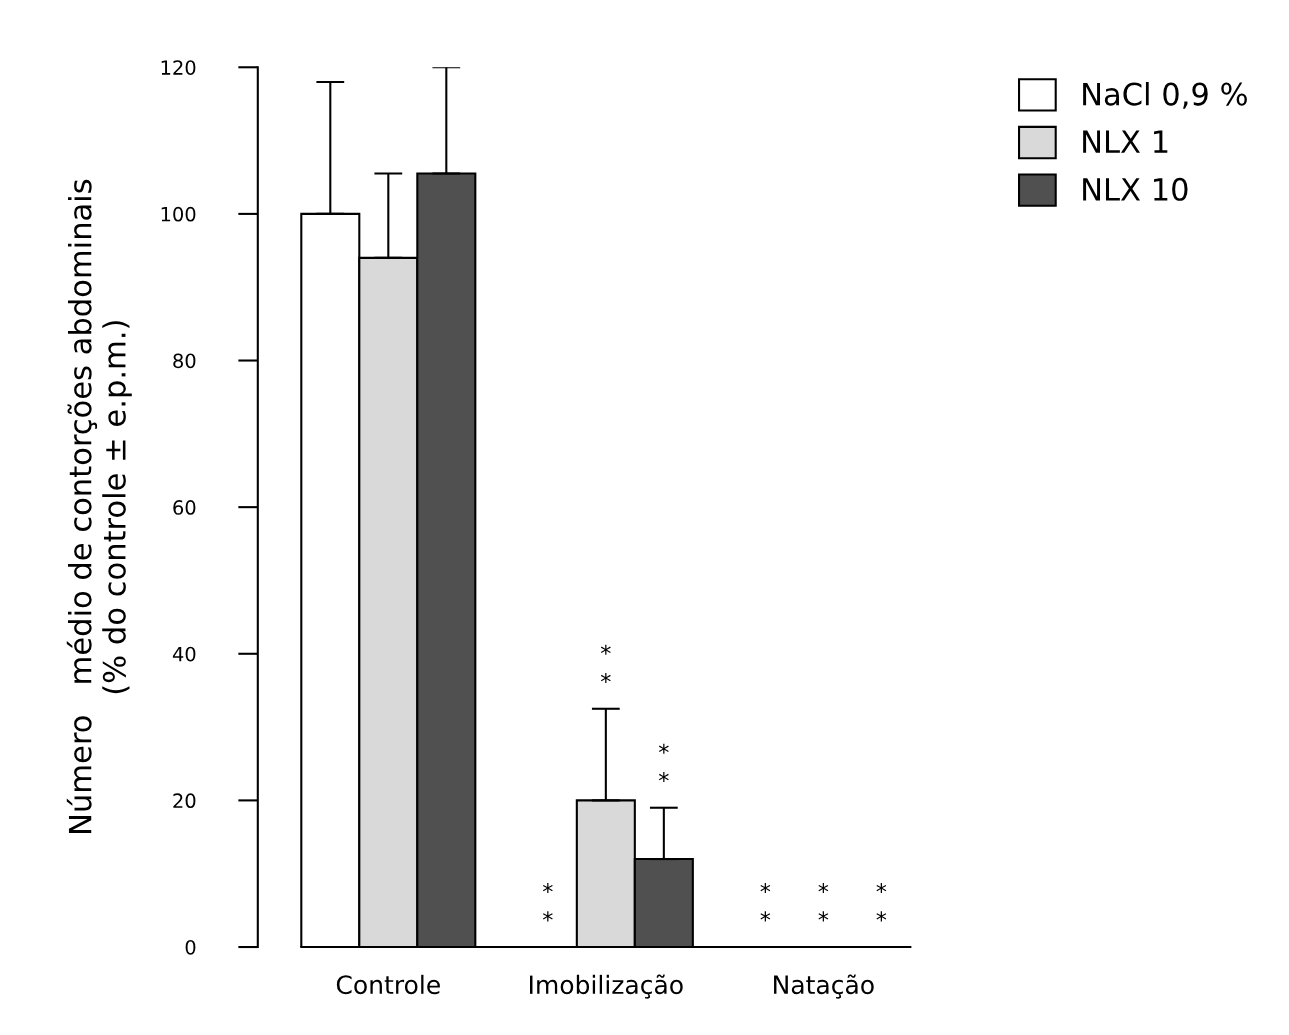 The width and height of the screenshot is (1289, 1035). I want to click on y-tick-label: 100, so click(178, 214).